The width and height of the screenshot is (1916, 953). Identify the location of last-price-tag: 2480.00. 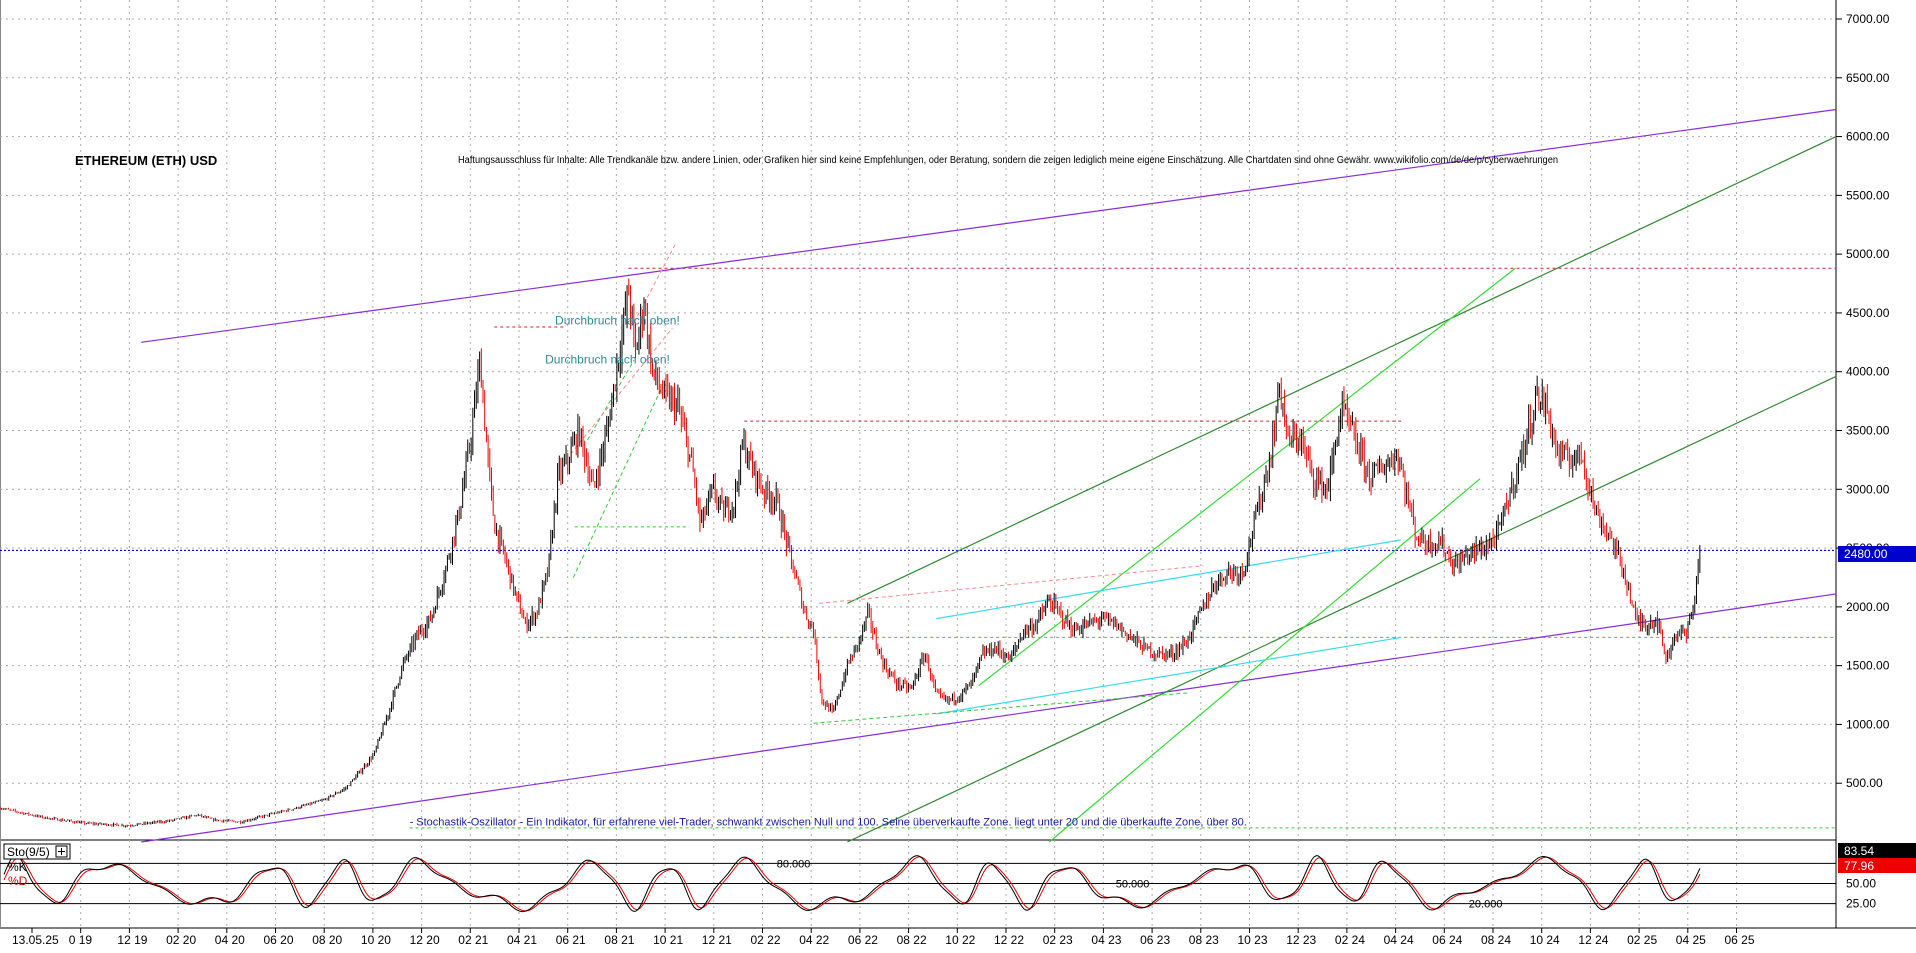
(1877, 554).